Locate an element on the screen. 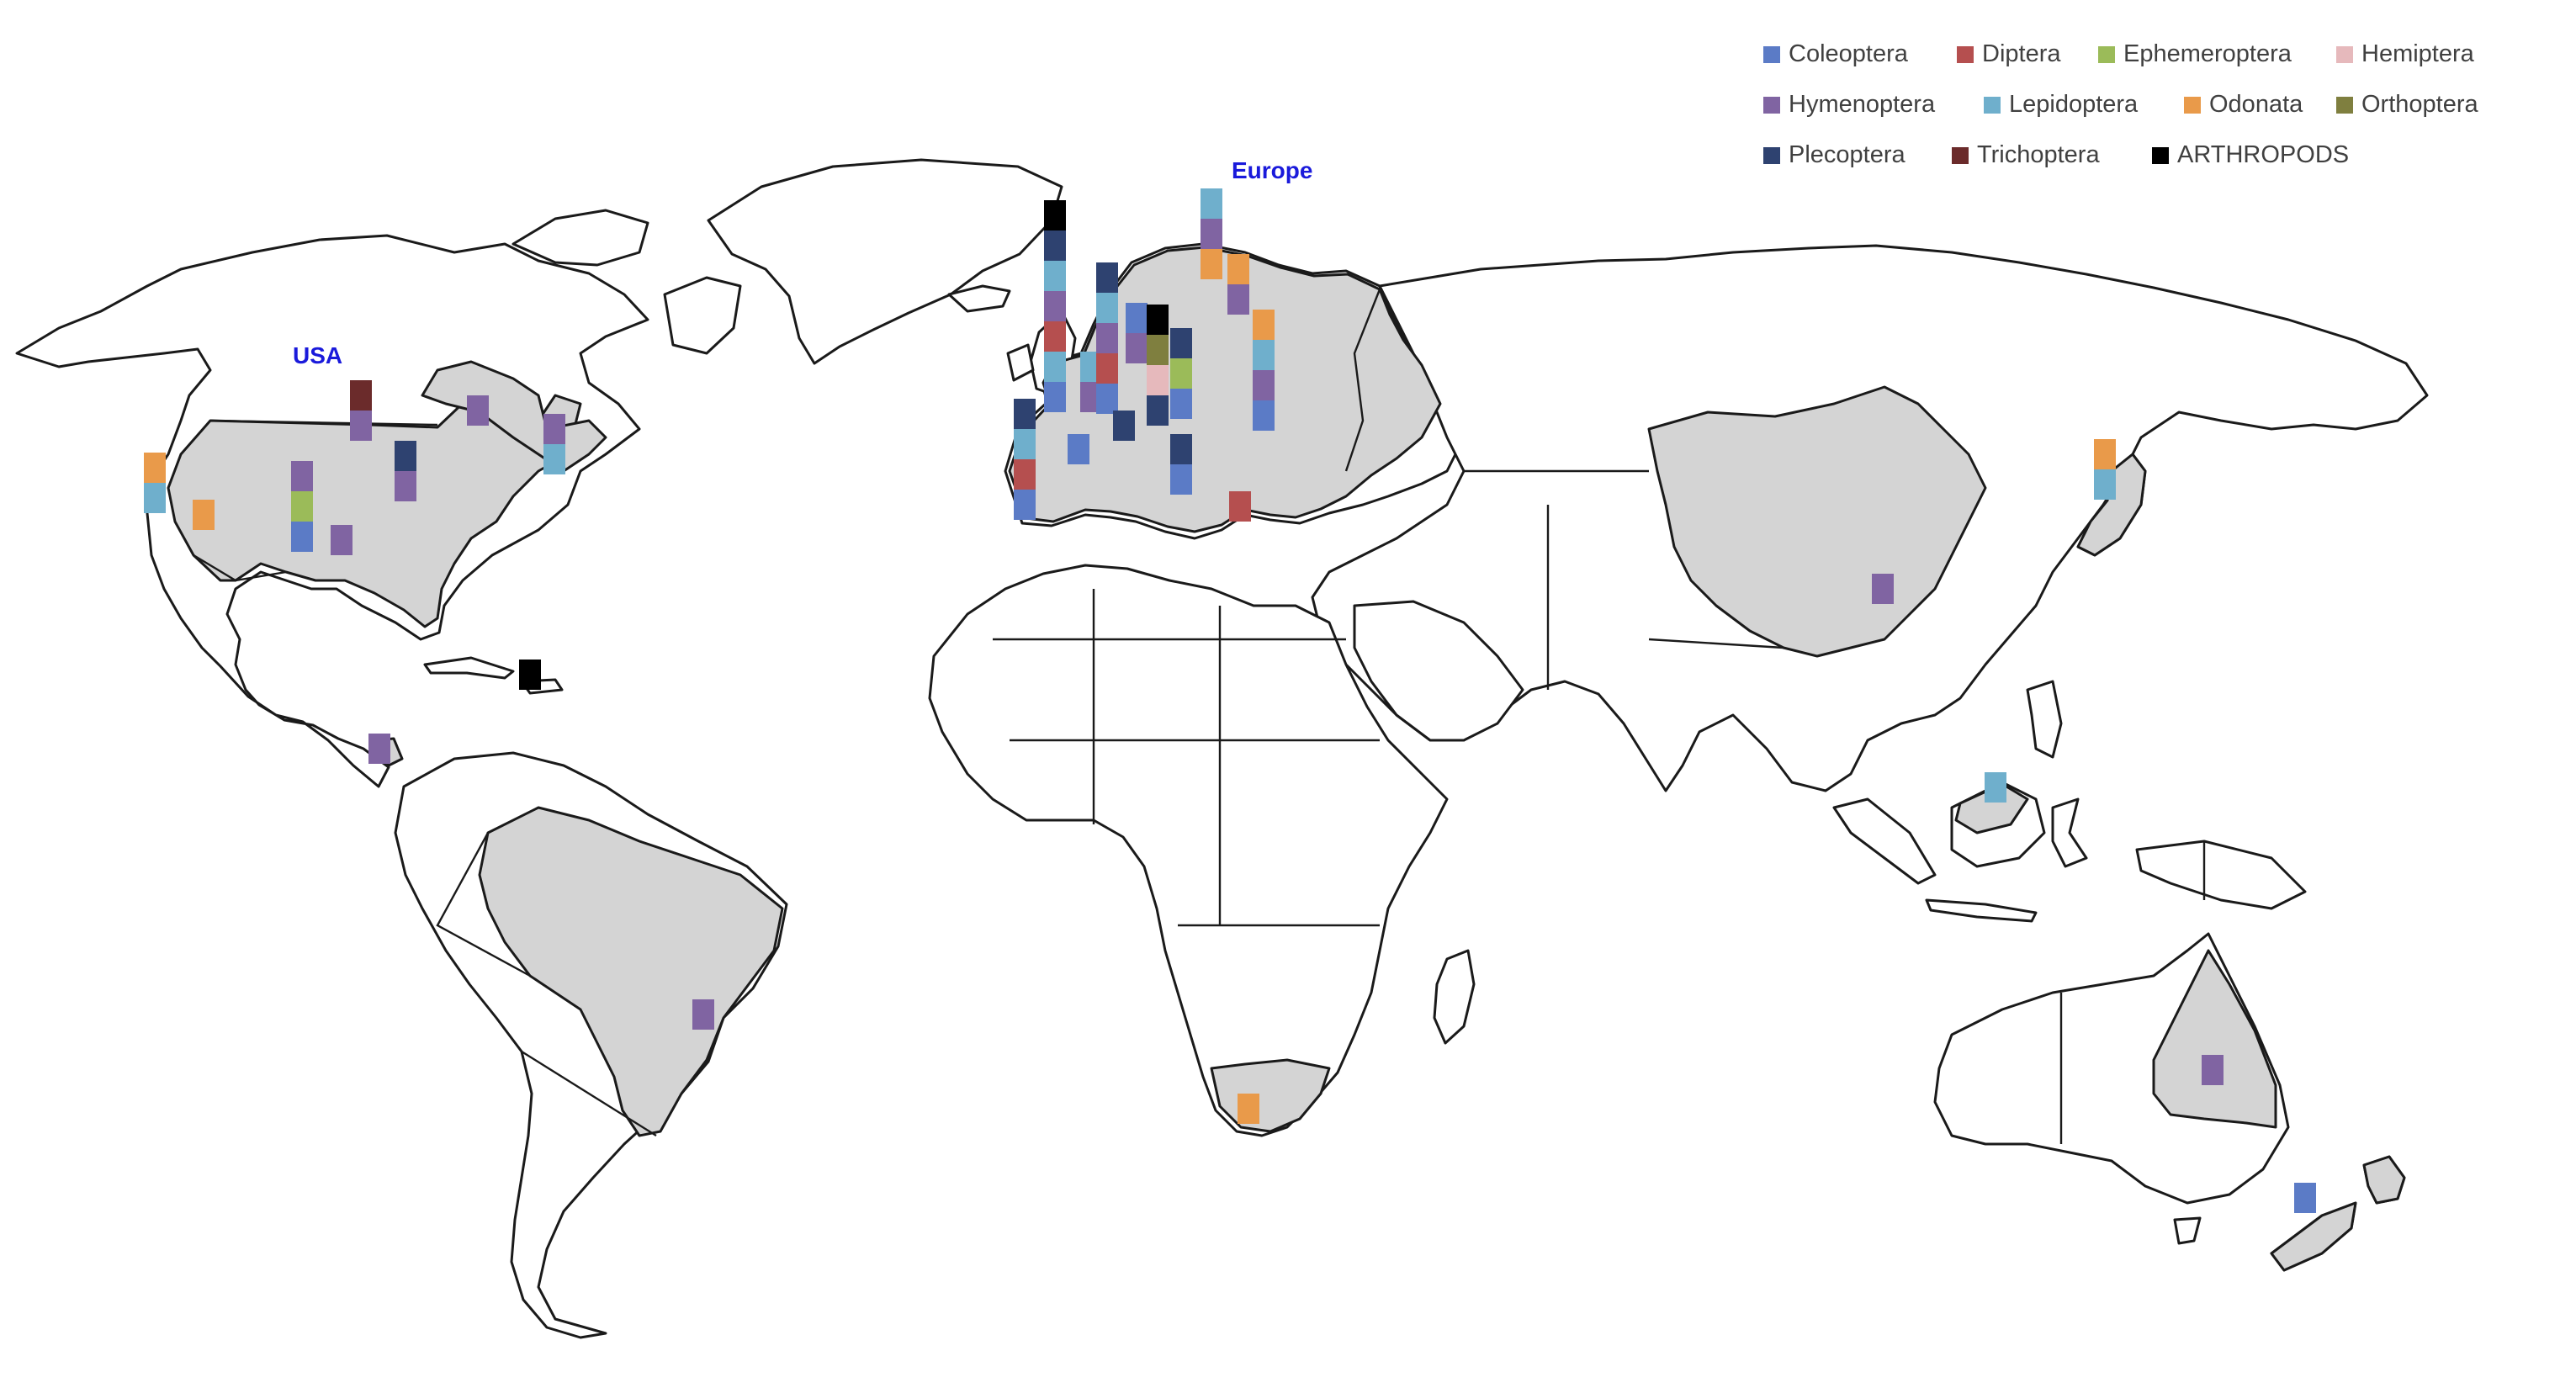  sulawesi-shape is located at coordinates (2069, 832).